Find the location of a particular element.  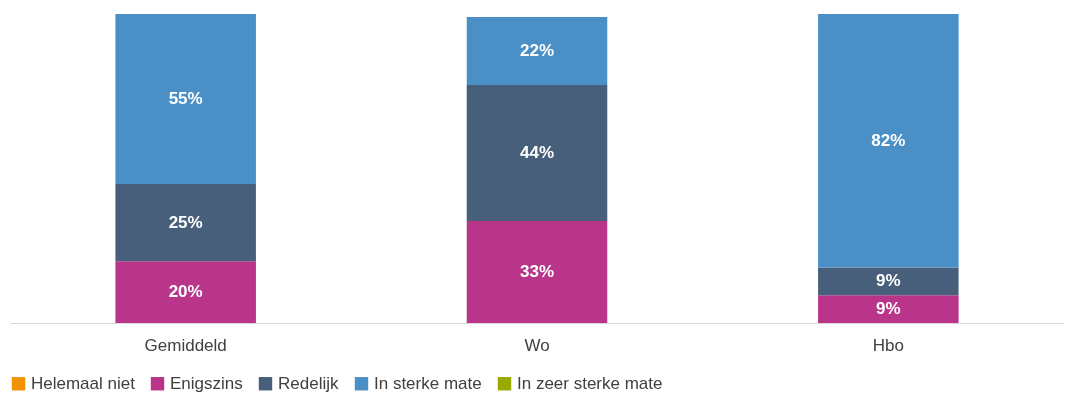

x-tick-label: Wo is located at coordinates (537, 345).